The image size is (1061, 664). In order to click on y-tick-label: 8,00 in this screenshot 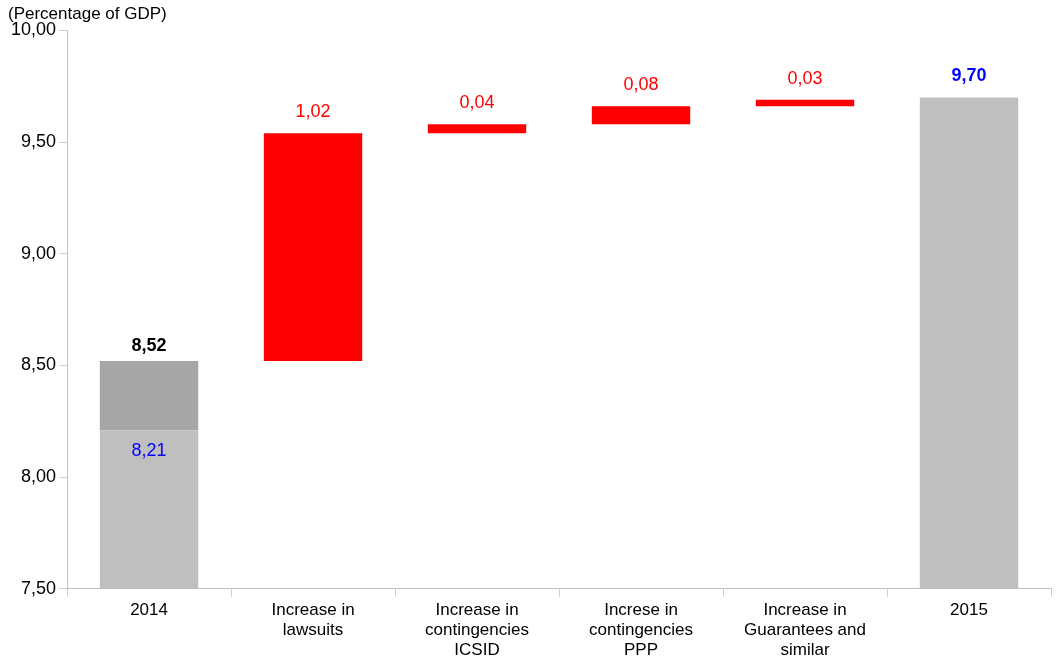, I will do `click(39, 476)`.